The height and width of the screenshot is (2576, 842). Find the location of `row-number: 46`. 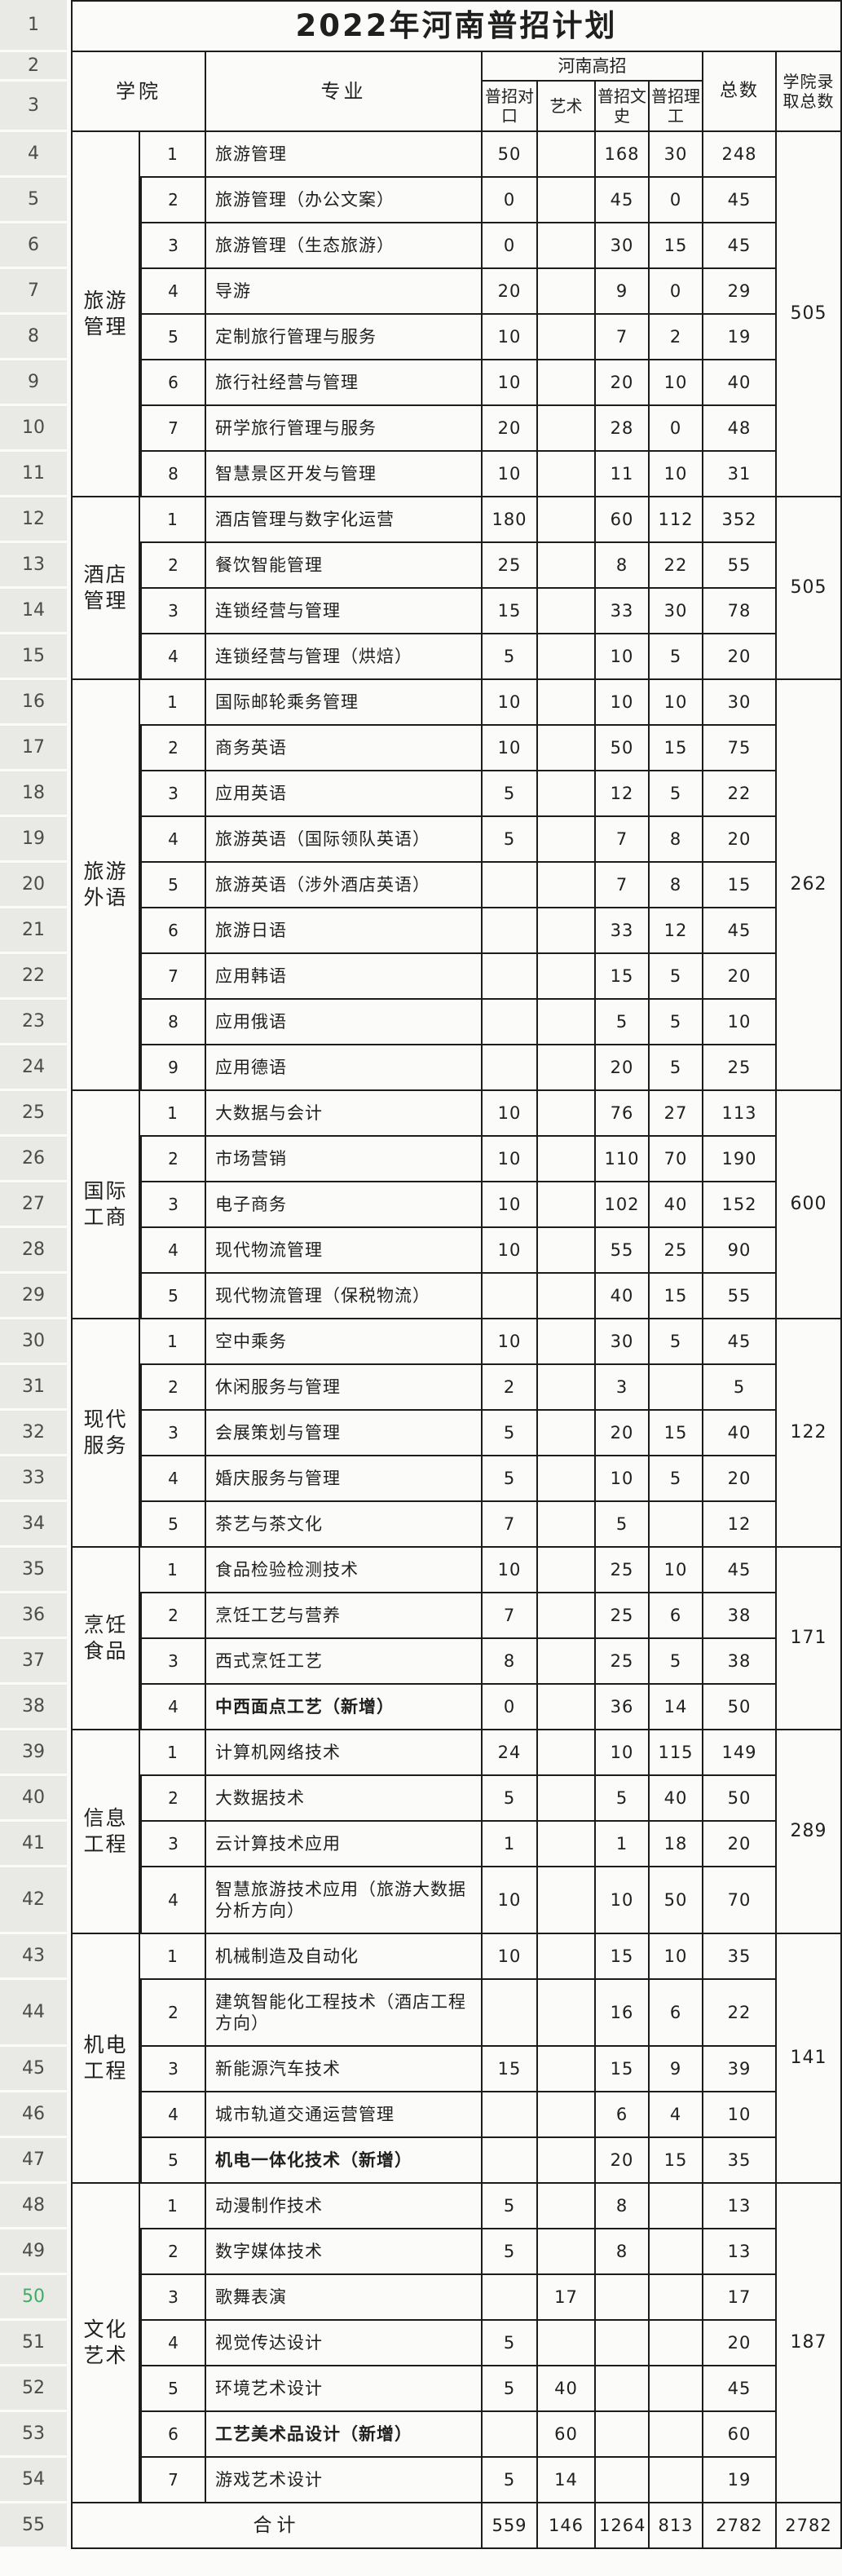

row-number: 46 is located at coordinates (35, 2115).